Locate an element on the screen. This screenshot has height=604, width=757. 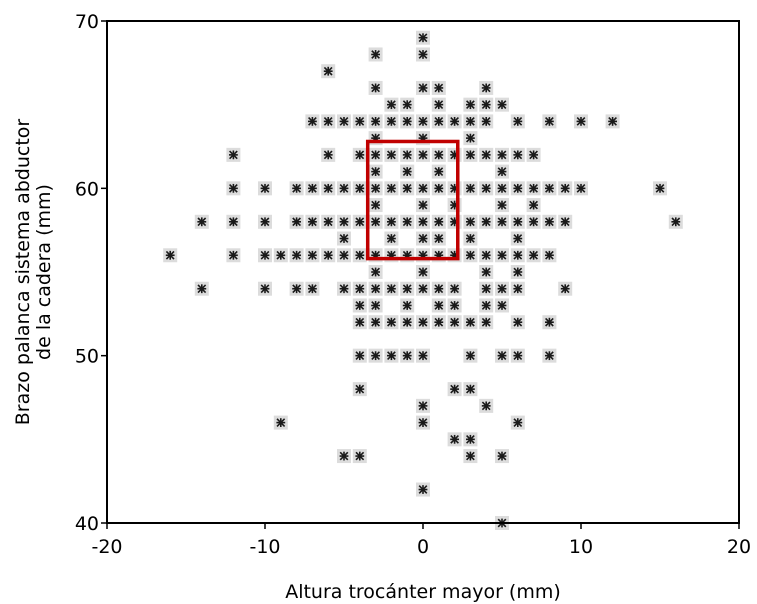
x-tick-label: -10 is located at coordinates (264, 547).